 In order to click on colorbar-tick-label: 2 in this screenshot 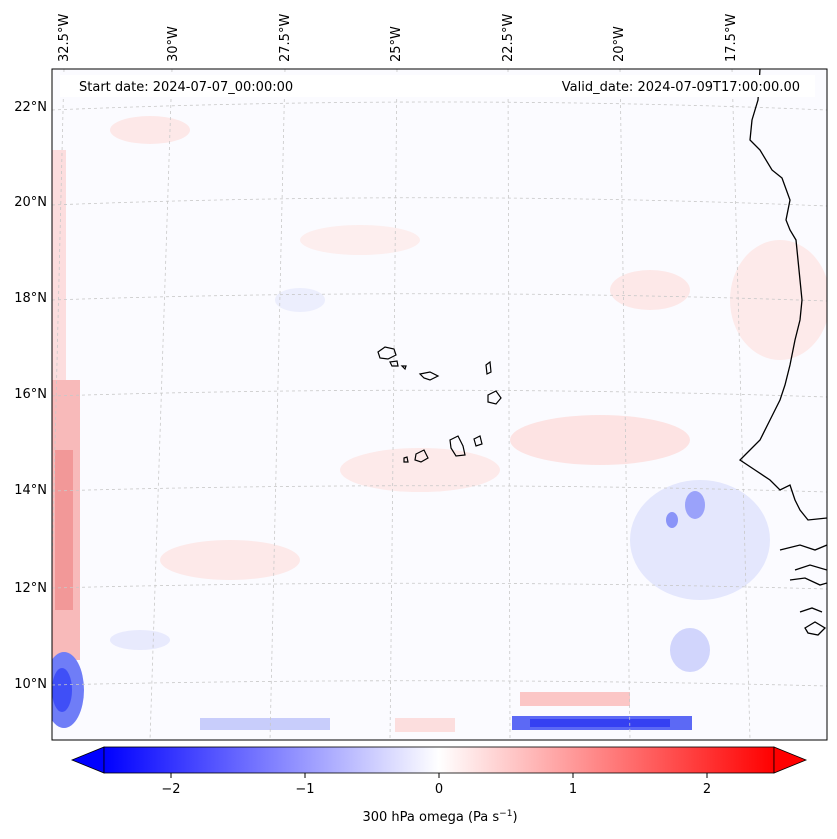, I will do `click(707, 789)`.